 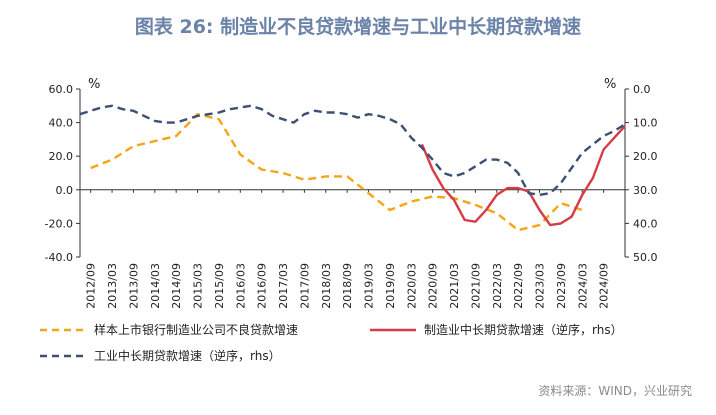 I want to click on left-tick-label: 40.0, so click(x=61, y=123).